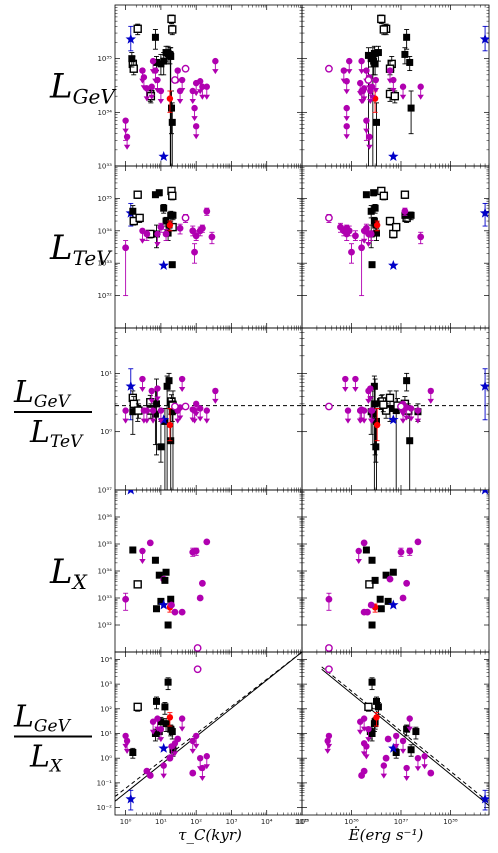 The width and height of the screenshot is (498, 853). Describe the element at coordinates (104, 113) in the screenshot. I see `y-tick-label: 10³⁴` at that location.